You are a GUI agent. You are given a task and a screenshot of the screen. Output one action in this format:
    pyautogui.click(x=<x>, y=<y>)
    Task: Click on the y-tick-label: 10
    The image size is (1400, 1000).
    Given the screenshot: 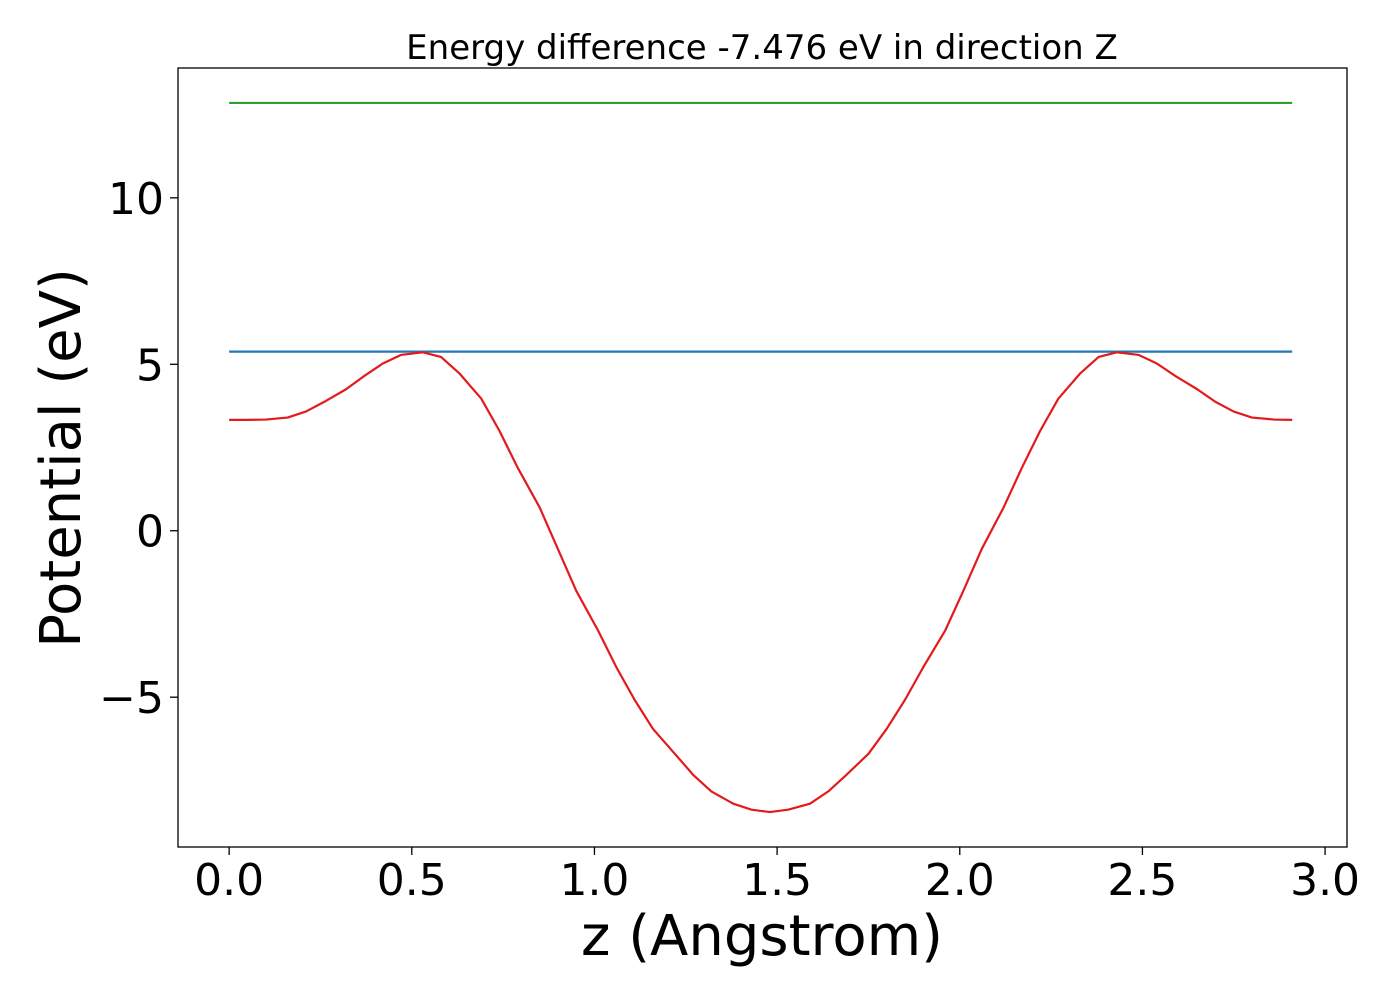 What is the action you would take?
    pyautogui.click(x=136, y=199)
    